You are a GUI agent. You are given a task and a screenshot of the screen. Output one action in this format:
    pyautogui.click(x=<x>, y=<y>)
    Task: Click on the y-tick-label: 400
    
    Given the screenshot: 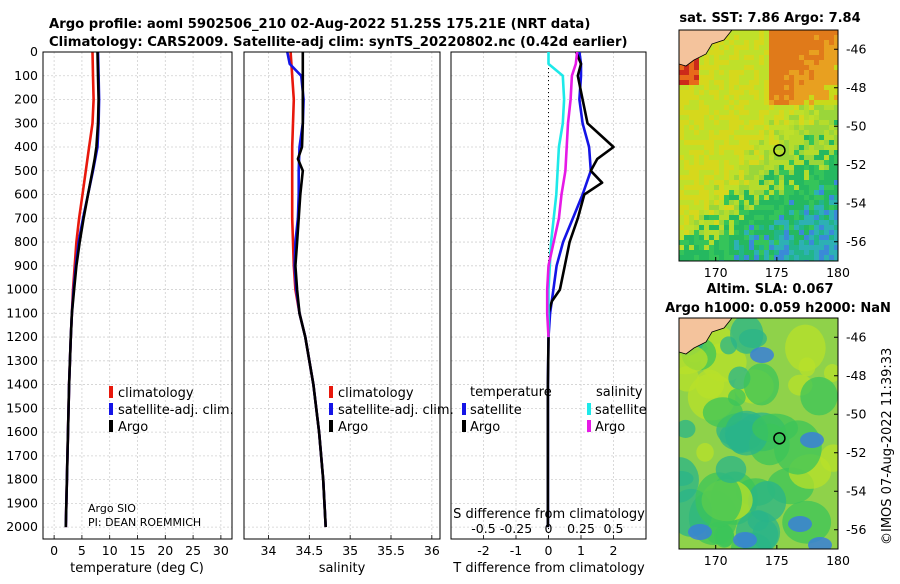 What is the action you would take?
    pyautogui.click(x=26, y=146)
    